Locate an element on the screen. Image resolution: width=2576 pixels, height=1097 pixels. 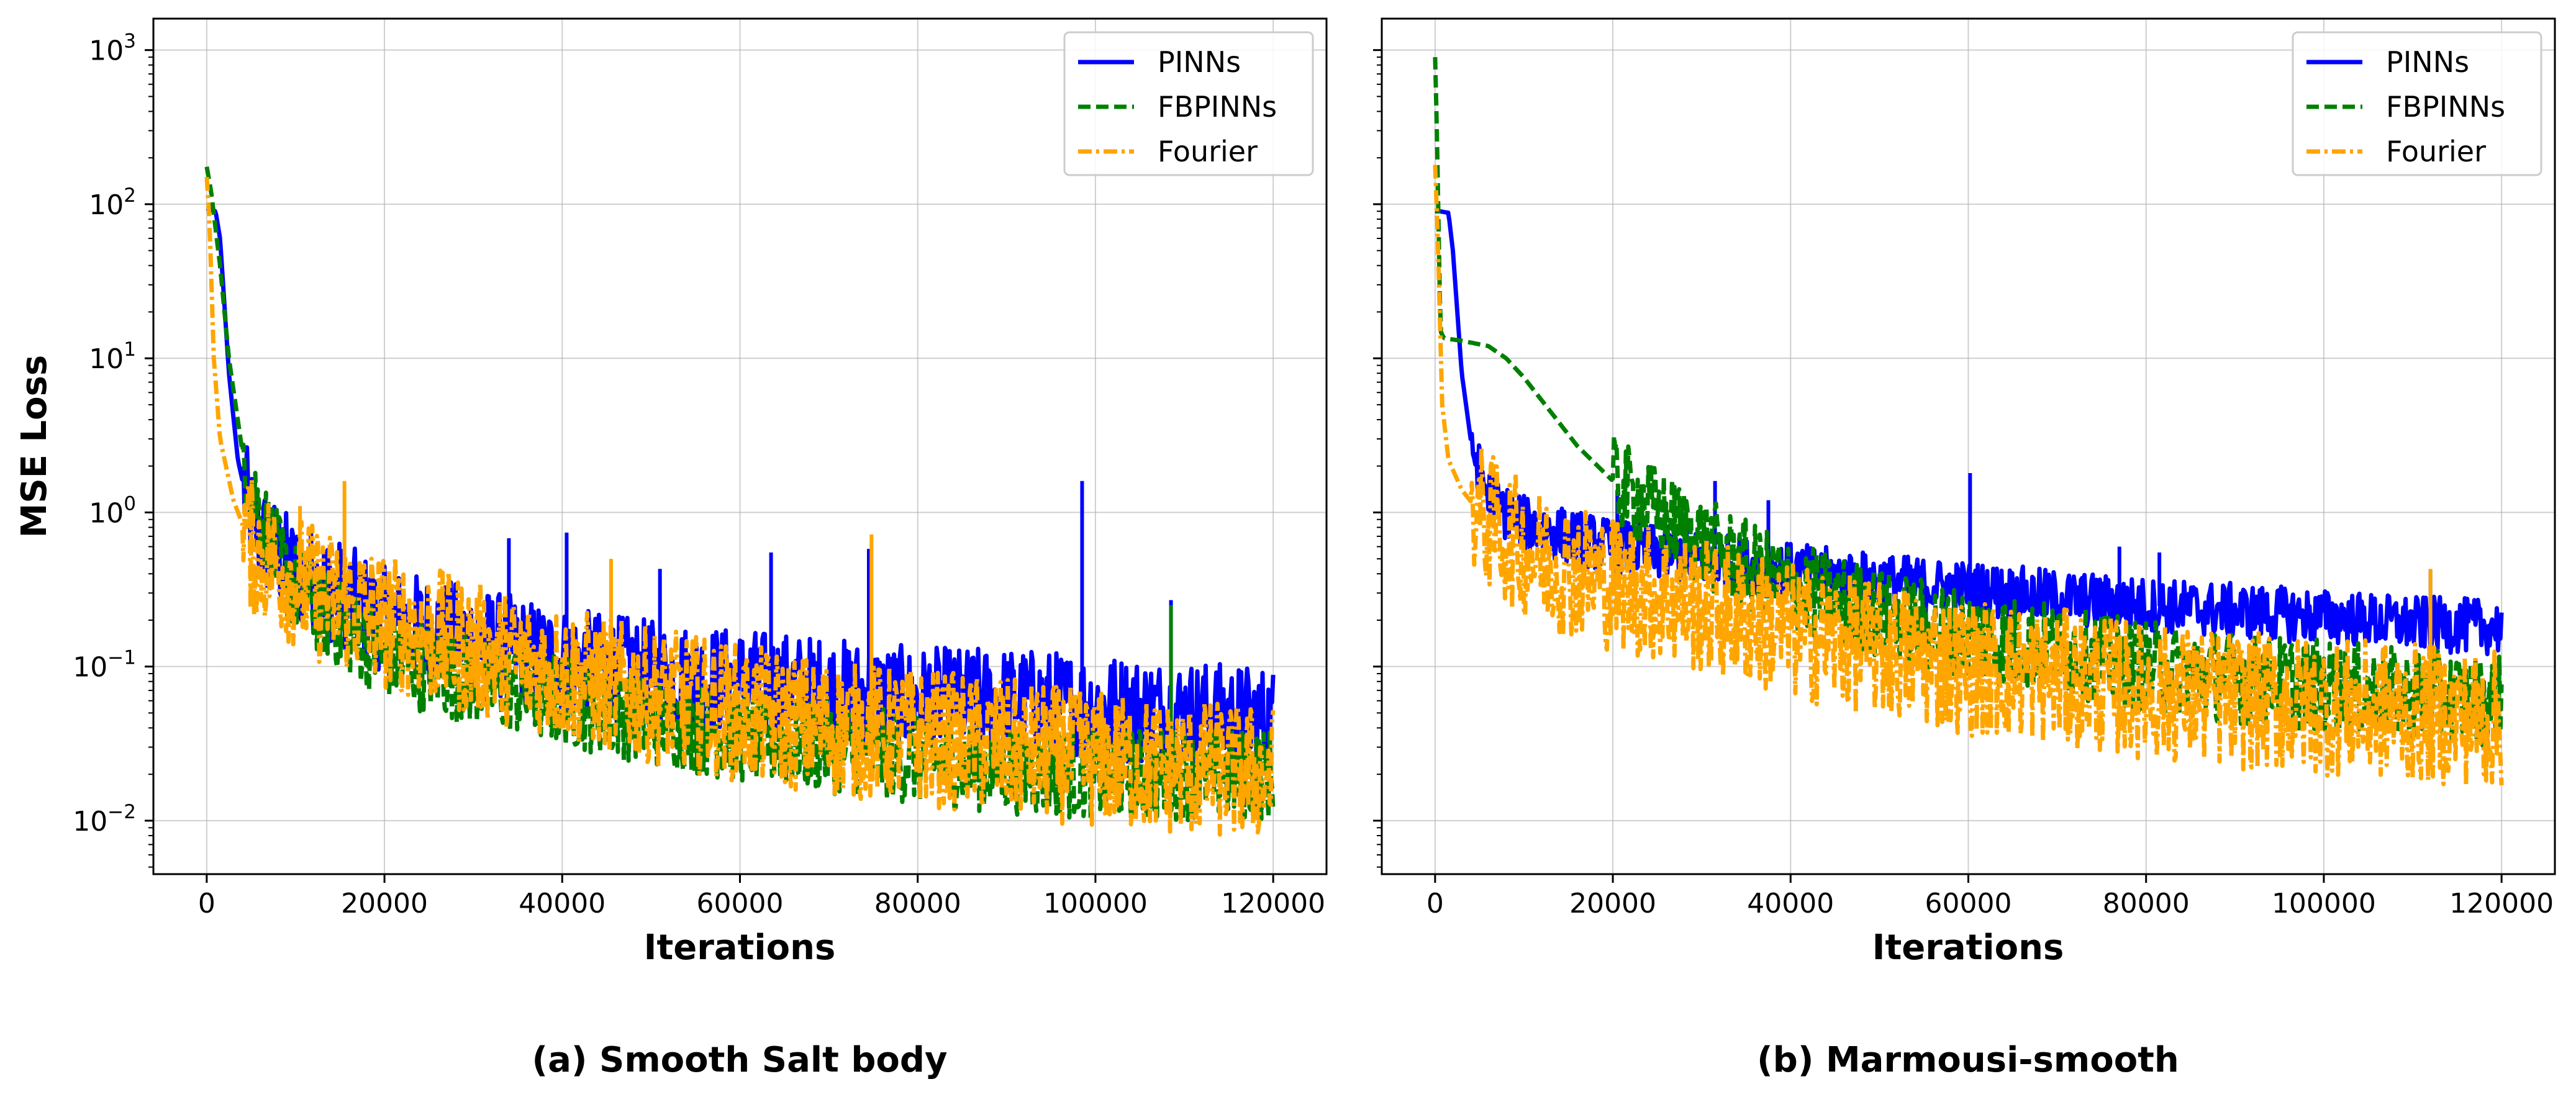
y-axis-label: MSE Loss is located at coordinates (34, 446).